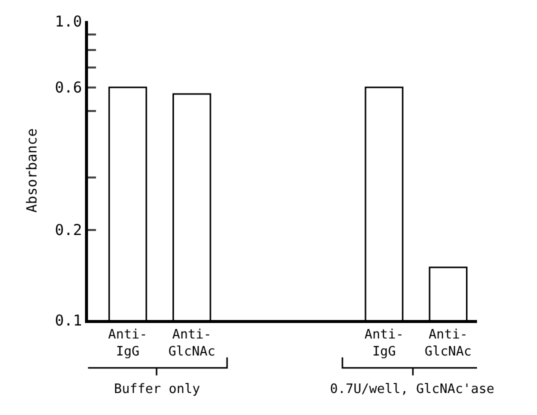 This screenshot has width=537, height=415. Describe the element at coordinates (68, 87) in the screenshot. I see `y-tick-label: 0.6` at that location.